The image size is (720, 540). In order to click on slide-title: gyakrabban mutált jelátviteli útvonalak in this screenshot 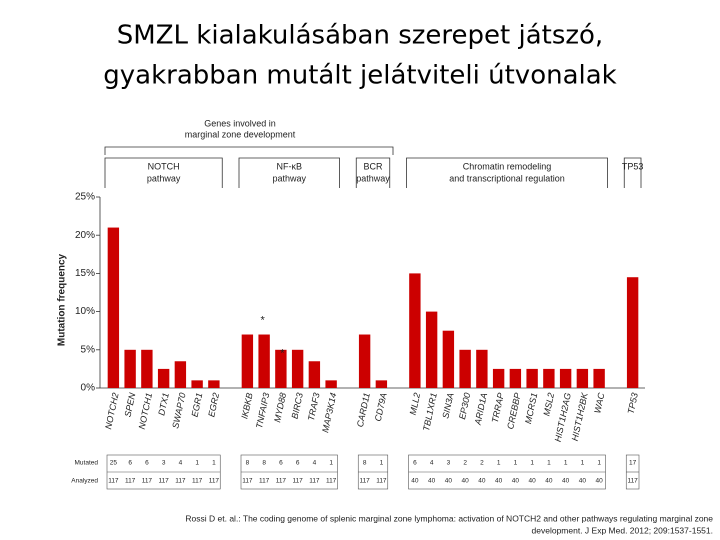, I will do `click(359, 76)`.